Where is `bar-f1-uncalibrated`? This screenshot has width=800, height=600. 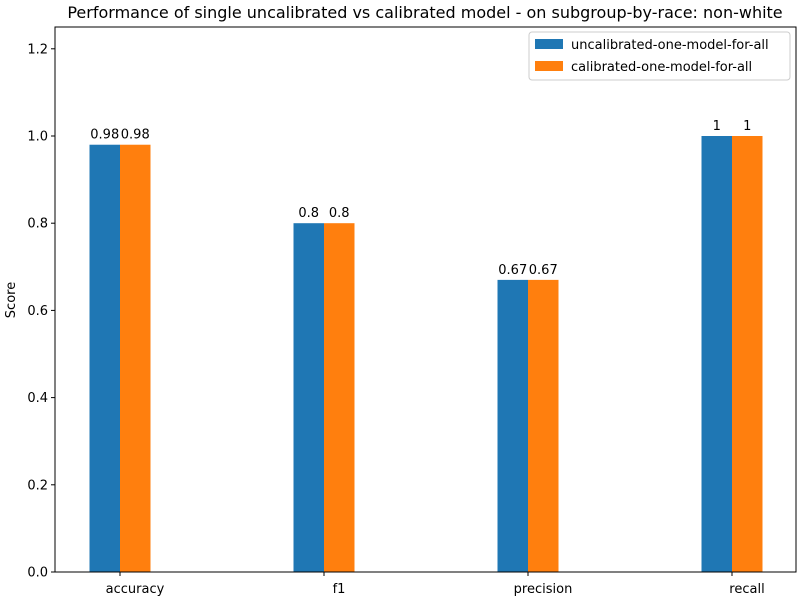 bar-f1-uncalibrated is located at coordinates (308, 397).